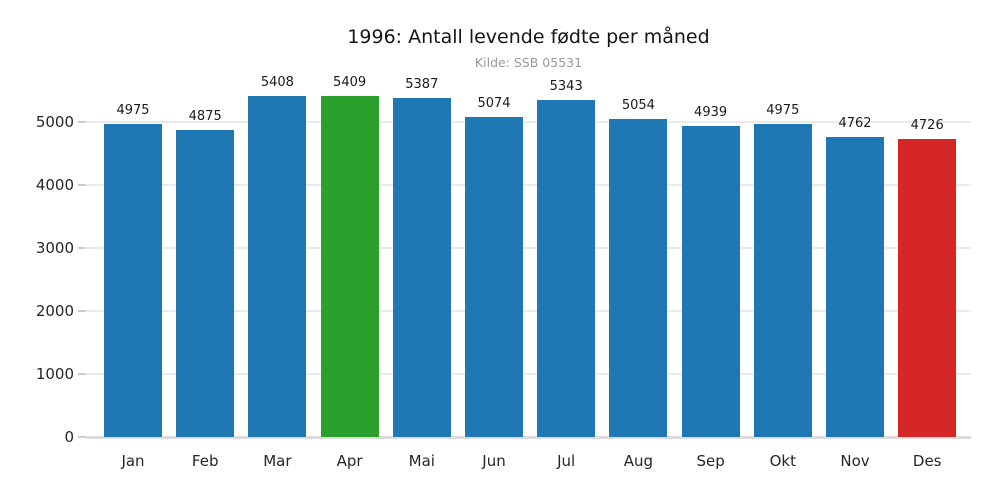  What do you see at coordinates (528, 437) in the screenshot?
I see `x-axis-line` at bounding box center [528, 437].